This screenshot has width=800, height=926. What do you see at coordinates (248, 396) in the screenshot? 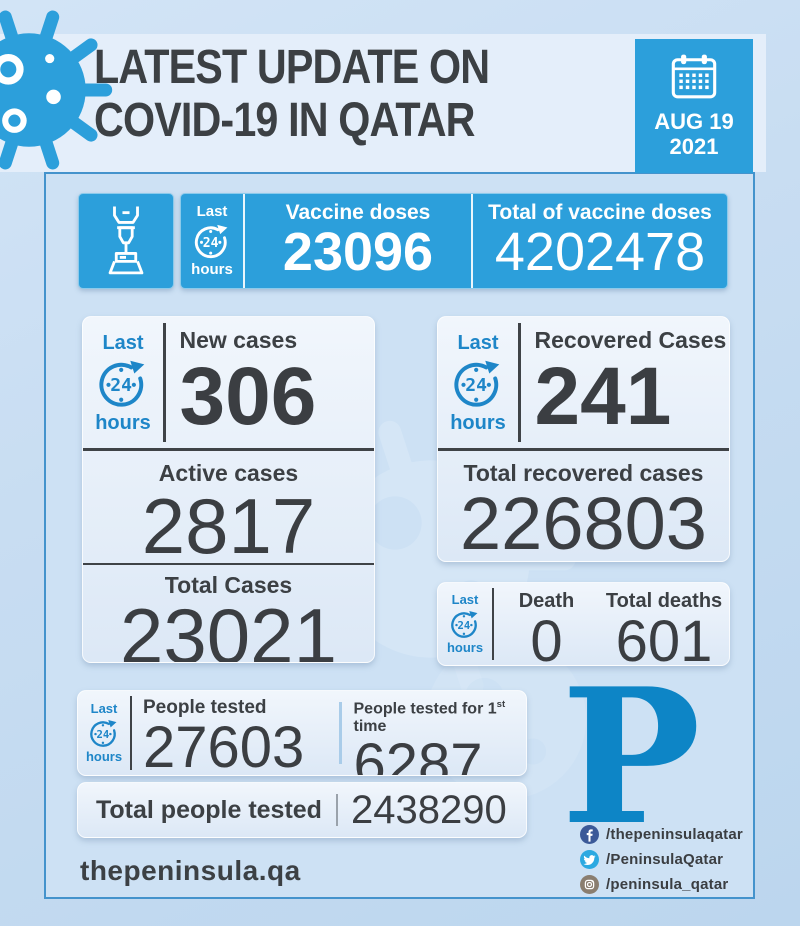
I see `new-cases-value: 306` at bounding box center [248, 396].